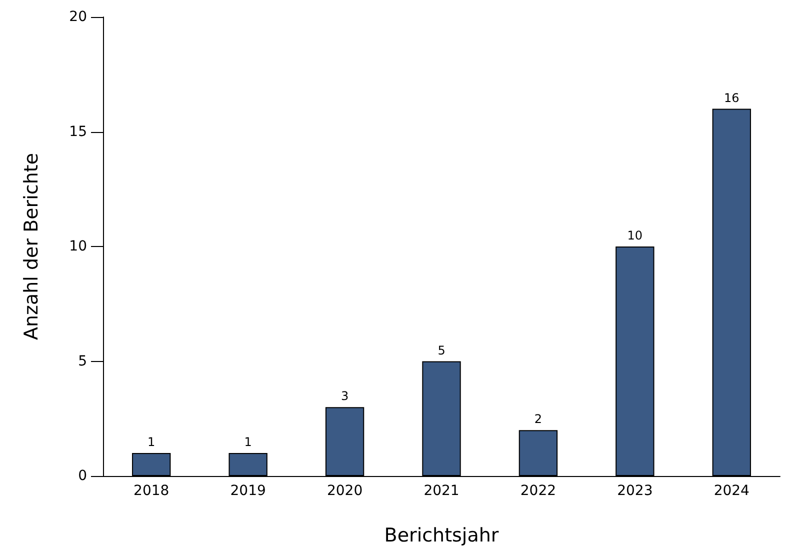 This screenshot has height=550, width=791. I want to click on y-tick-label: 15, so click(78, 132).